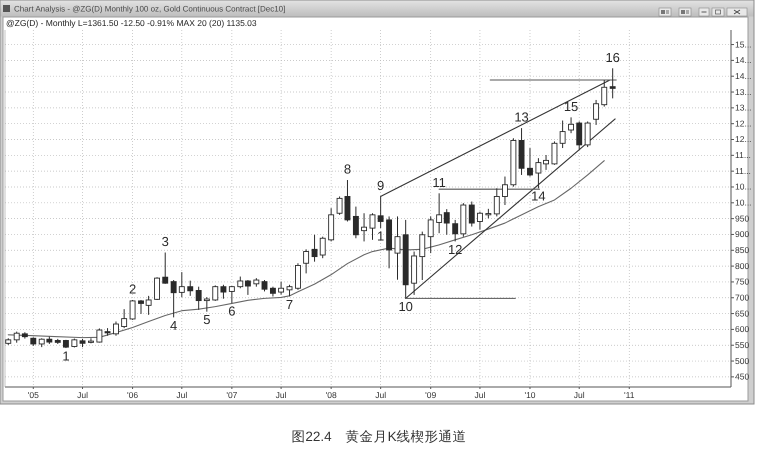 Image resolution: width=758 pixels, height=451 pixels. What do you see at coordinates (34, 395) in the screenshot?
I see `x-tick-label: '05` at bounding box center [34, 395].